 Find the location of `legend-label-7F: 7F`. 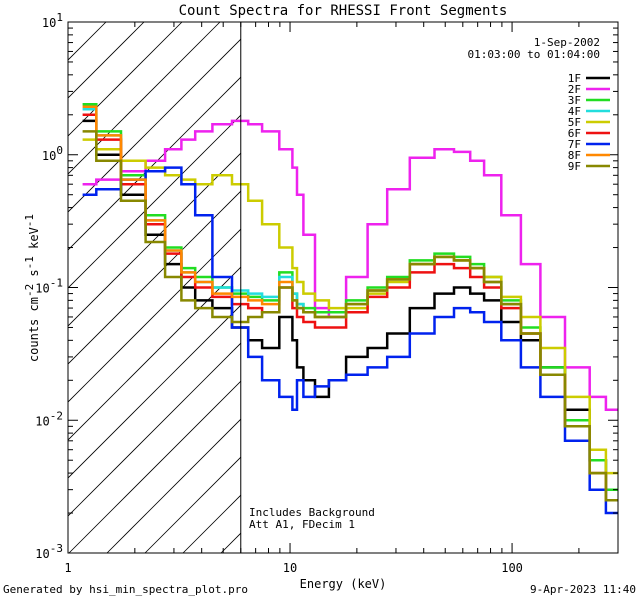

legend-label-7F: 7F is located at coordinates (574, 144).